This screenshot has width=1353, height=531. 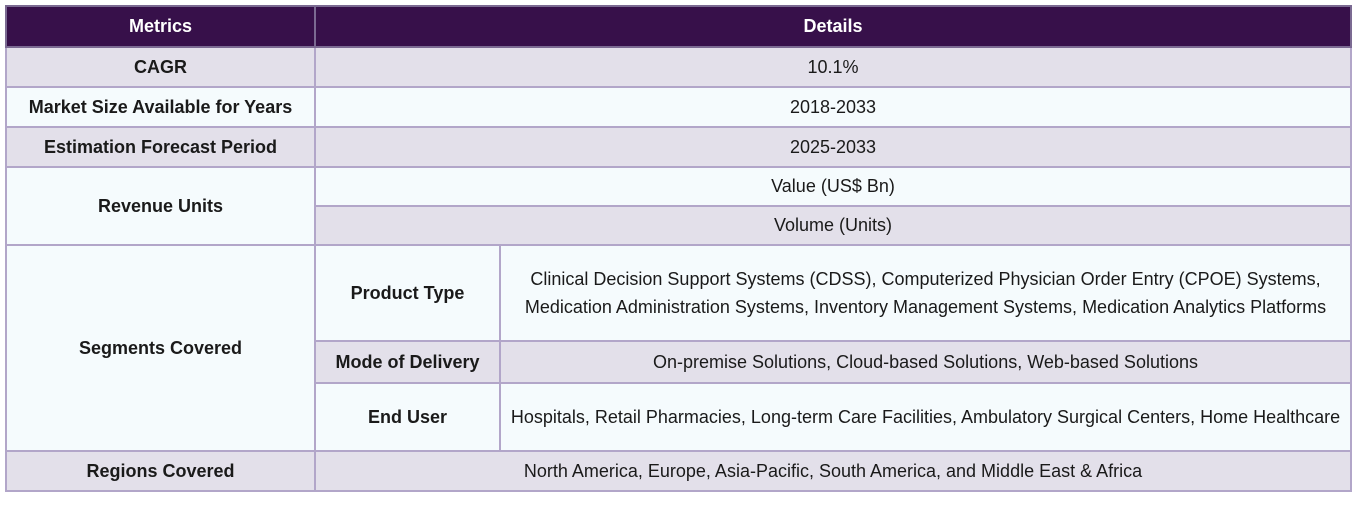 I want to click on segments-label: Segments Covered, so click(x=160, y=348).